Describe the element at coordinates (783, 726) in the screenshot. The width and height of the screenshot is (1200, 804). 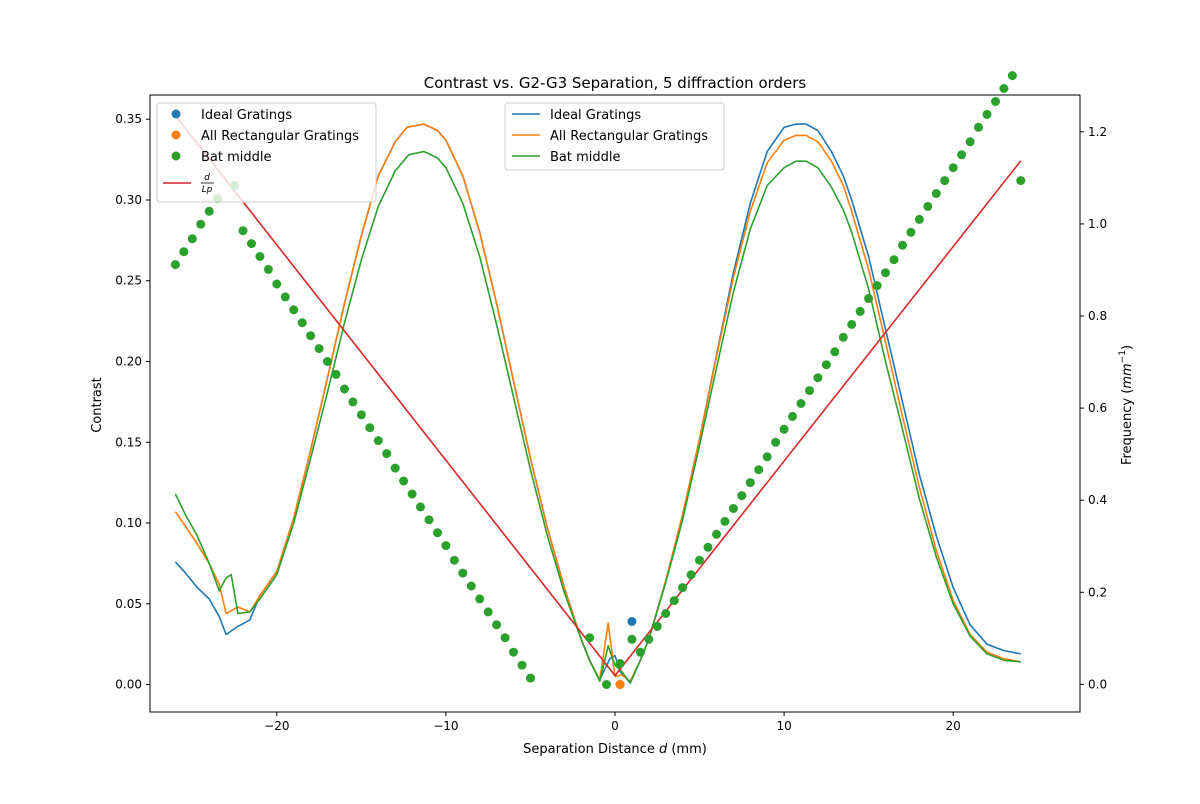
I see `x-tick-label: 10` at that location.